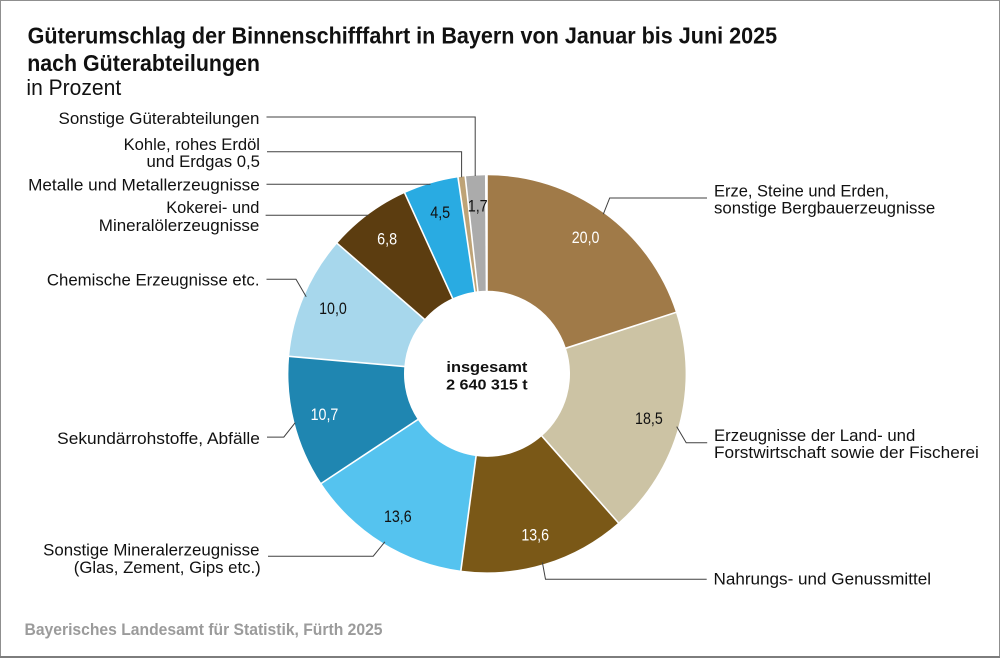 The height and width of the screenshot is (658, 1000). I want to click on svg-text: Mineralölerzeugnisse, so click(179, 226).